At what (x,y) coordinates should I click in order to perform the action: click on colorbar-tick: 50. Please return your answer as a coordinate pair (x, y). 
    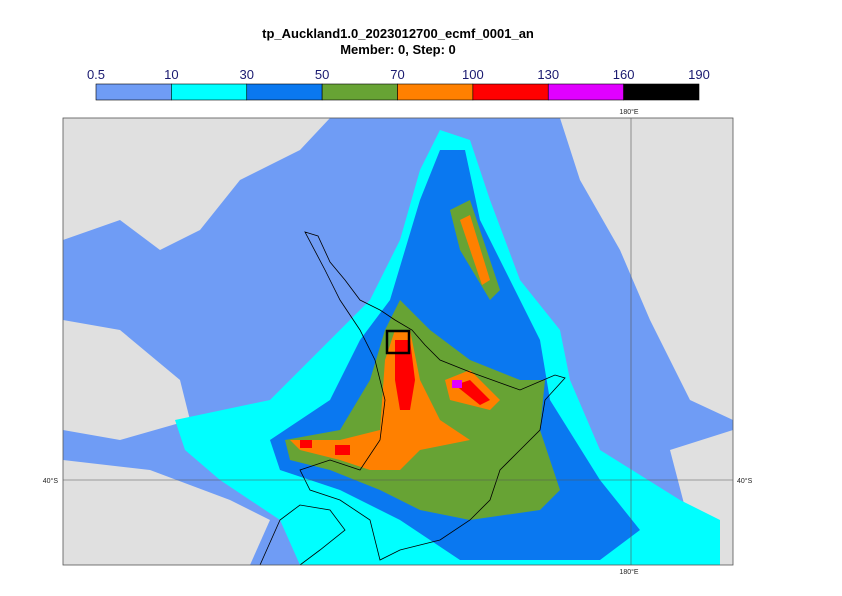
    Looking at the image, I should click on (322, 74).